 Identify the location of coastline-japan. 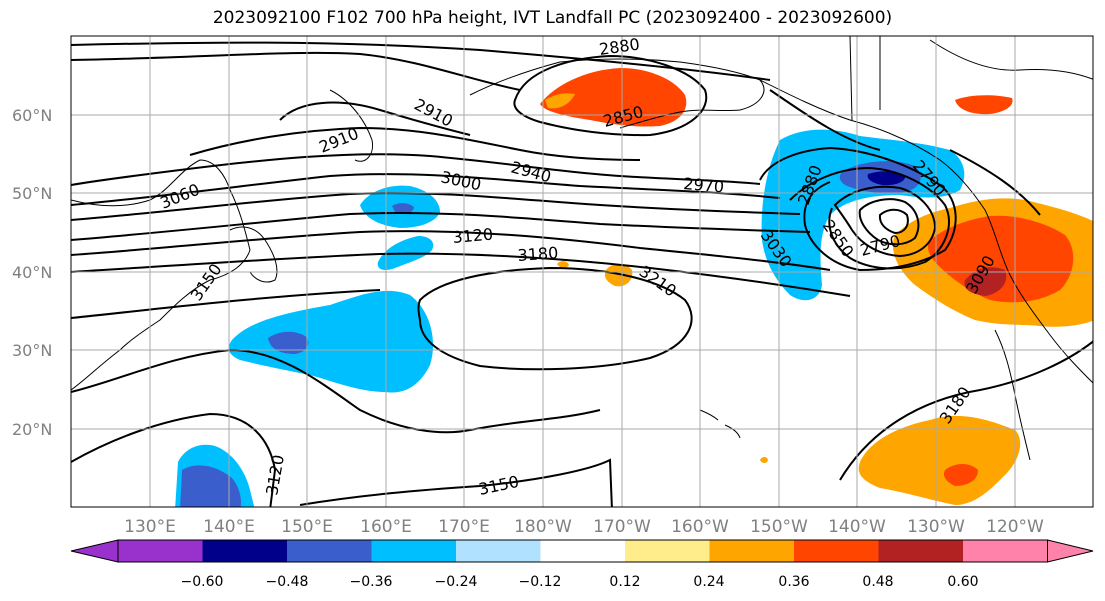
(253, 254).